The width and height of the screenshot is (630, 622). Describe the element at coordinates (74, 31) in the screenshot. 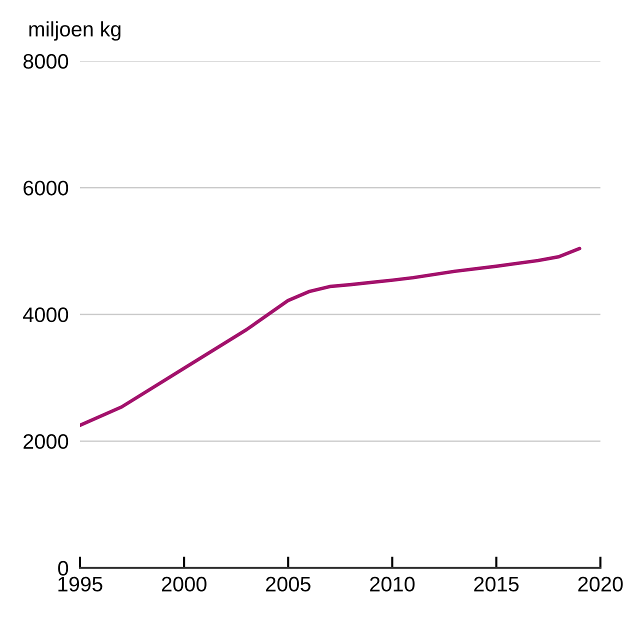

I see `y-axis-title: miljoen kg` at that location.